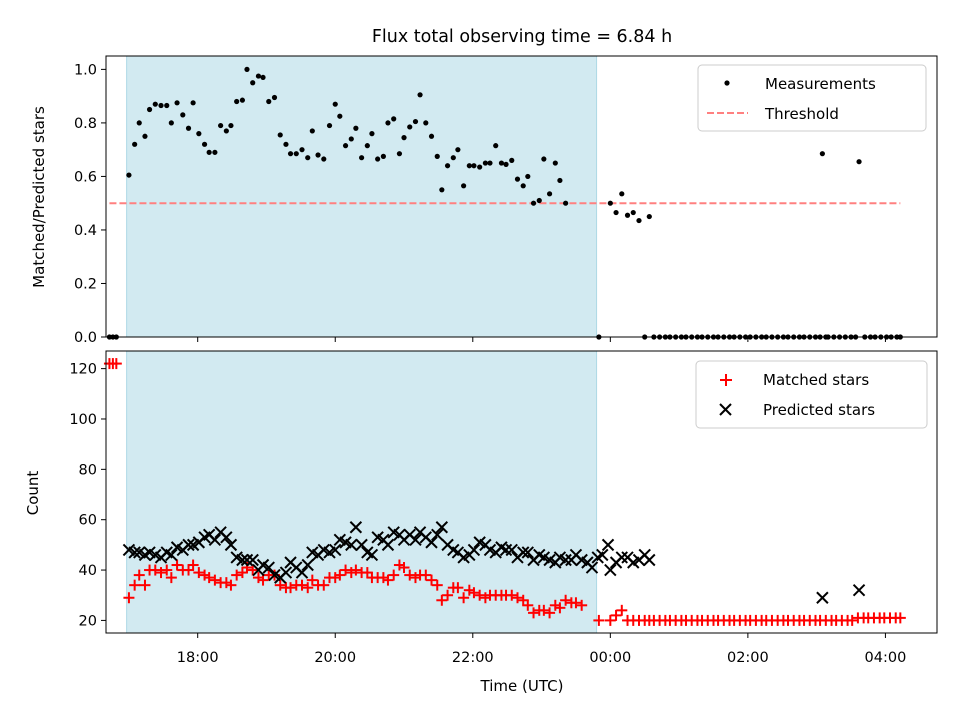 This screenshot has width=960, height=720. I want to click on x-tick-label: 02:00, so click(748, 658).